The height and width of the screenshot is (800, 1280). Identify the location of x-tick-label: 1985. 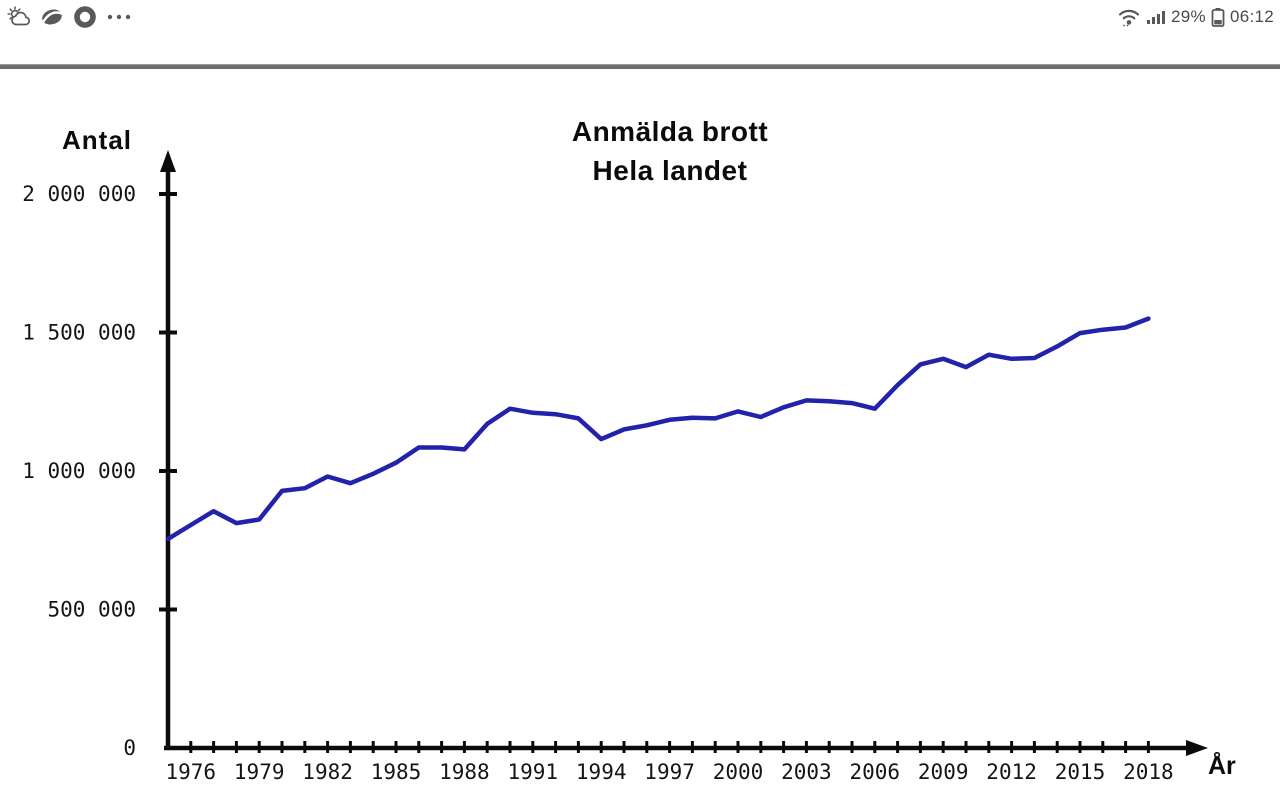
(396, 772).